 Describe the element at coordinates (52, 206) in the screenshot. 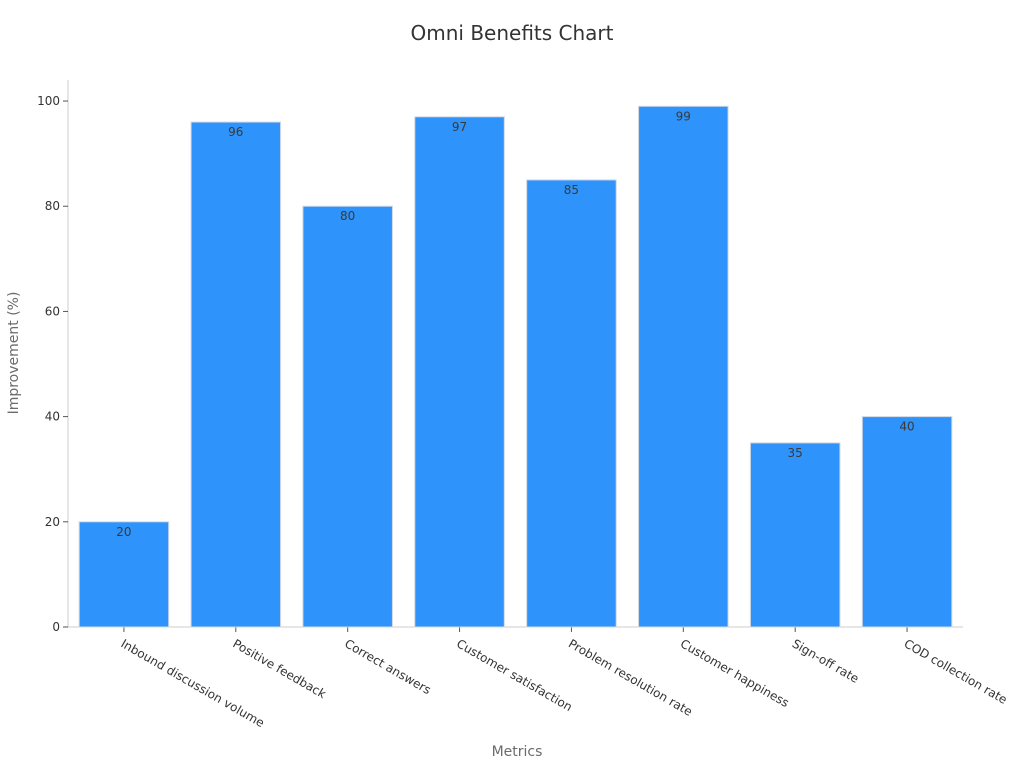

I see `y-tick-label: 80` at that location.